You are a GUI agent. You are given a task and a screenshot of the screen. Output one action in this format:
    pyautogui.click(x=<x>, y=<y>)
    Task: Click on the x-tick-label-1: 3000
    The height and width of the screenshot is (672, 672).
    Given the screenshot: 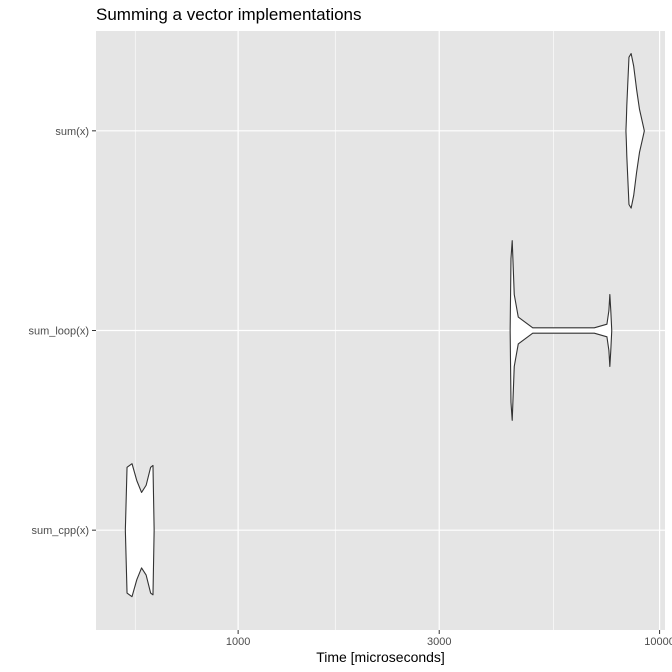 What is the action you would take?
    pyautogui.click(x=439, y=642)
    